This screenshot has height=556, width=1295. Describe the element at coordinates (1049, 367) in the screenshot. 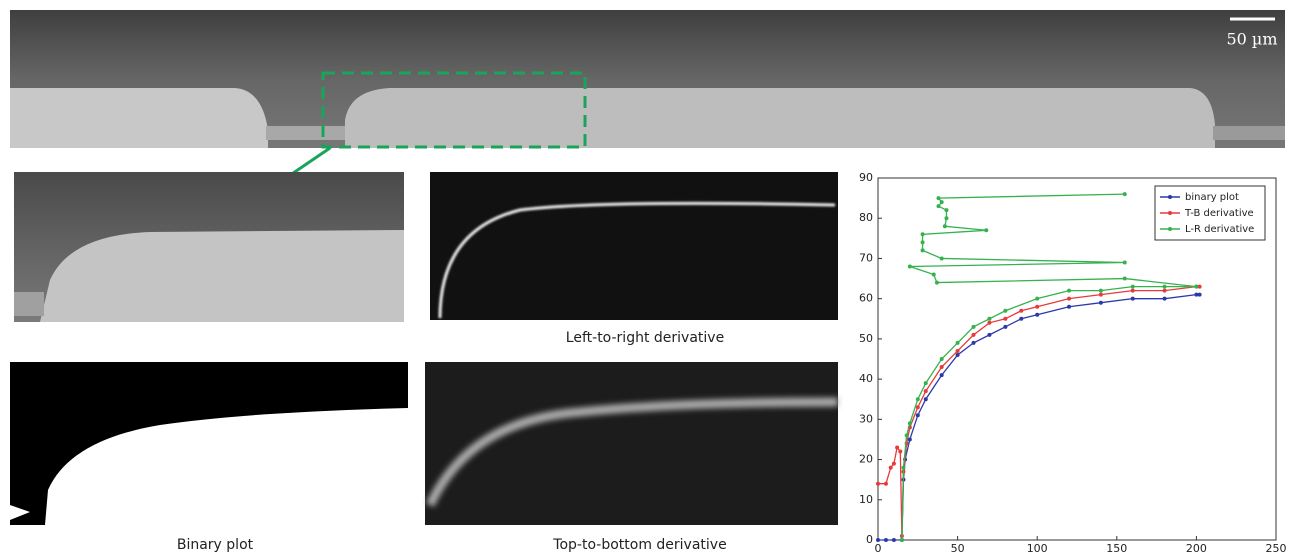

I see `series-line` at that location.